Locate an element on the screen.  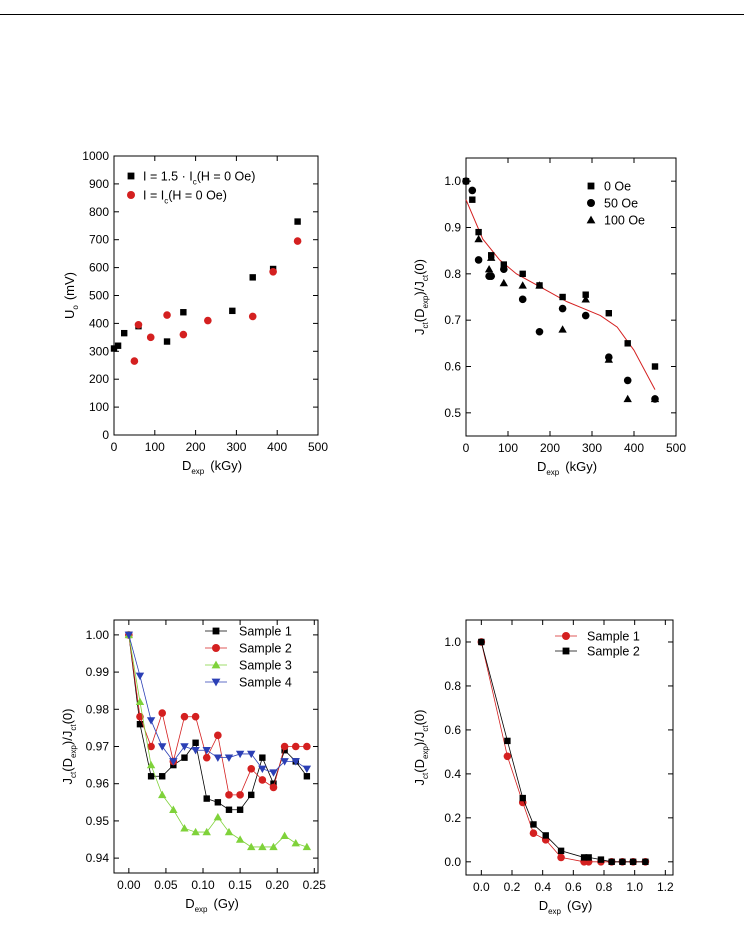
legend-label-sub: c is located at coordinates (195, 182).